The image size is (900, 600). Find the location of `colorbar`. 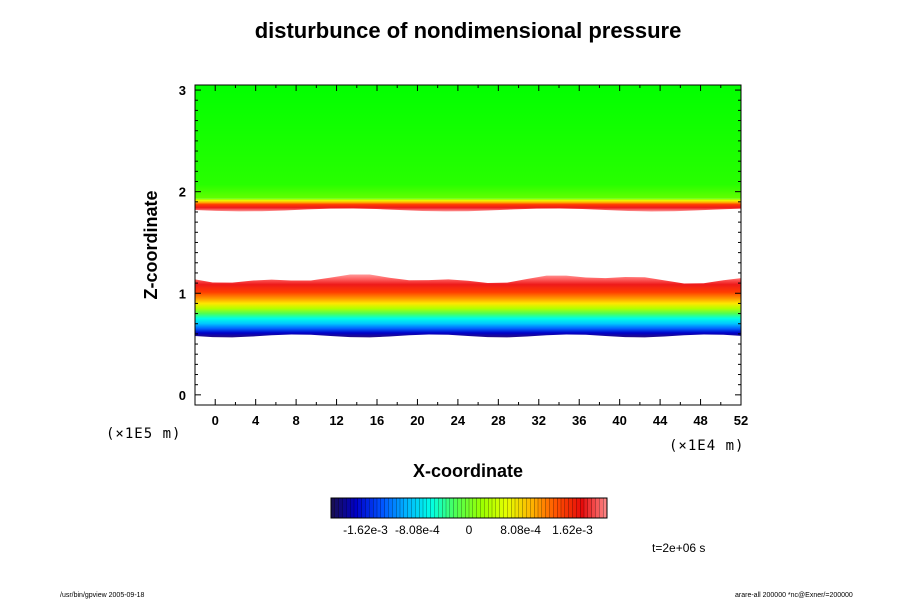

colorbar is located at coordinates (469, 508).